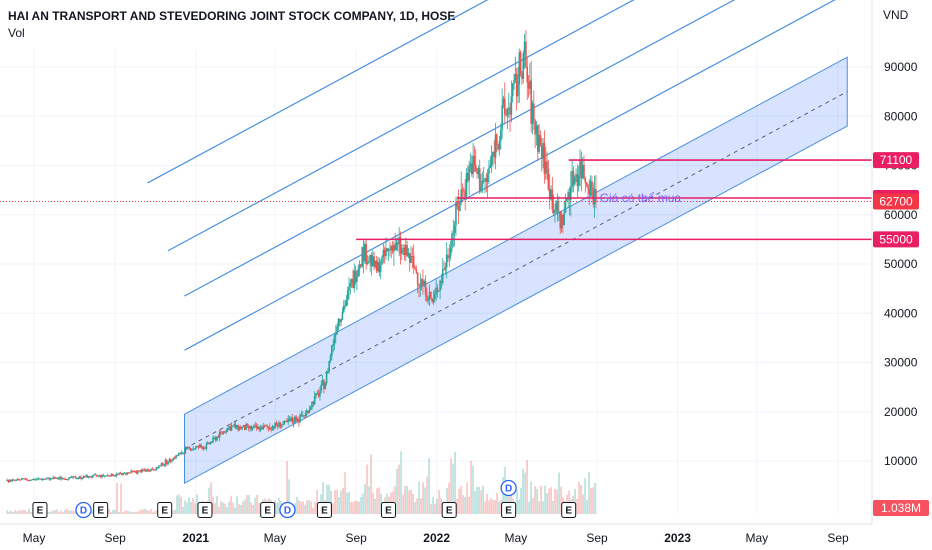 Image resolution: width=932 pixels, height=550 pixels. What do you see at coordinates (901, 508) in the screenshot?
I see `volume-value-bg` at bounding box center [901, 508].